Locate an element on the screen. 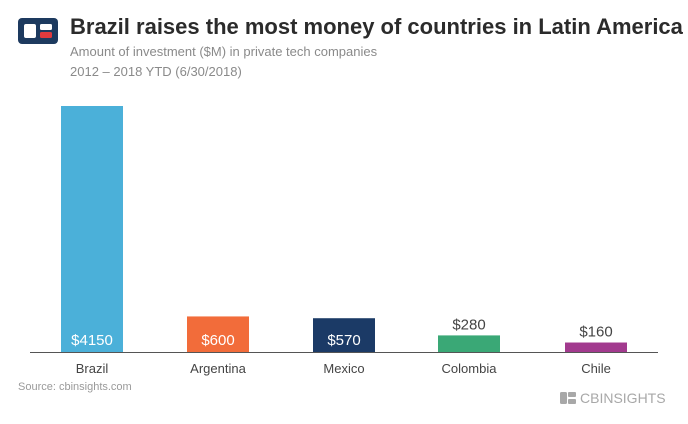 This screenshot has height=424, width=688. cbinsights-logo-icon is located at coordinates (38, 31).